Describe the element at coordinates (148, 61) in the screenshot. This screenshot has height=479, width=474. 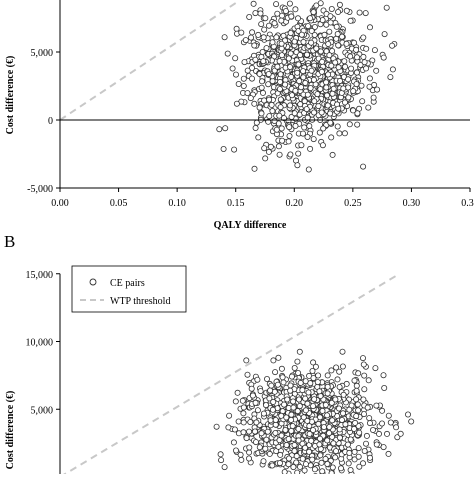
I see `wtp-threshold-line` at that location.